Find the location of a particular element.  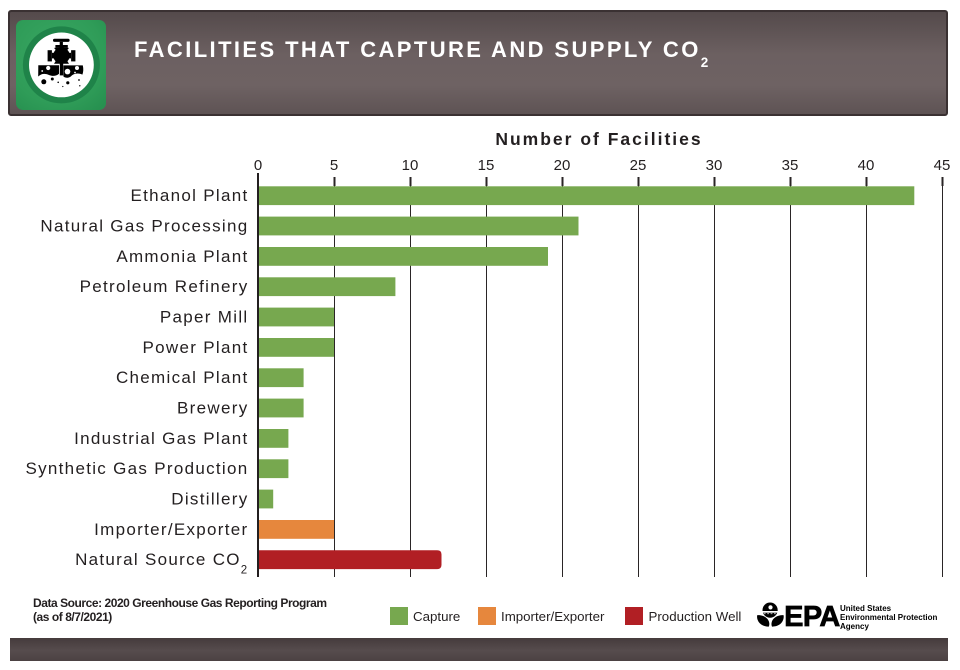

svg-text: Environmental Protection is located at coordinates (888, 617).